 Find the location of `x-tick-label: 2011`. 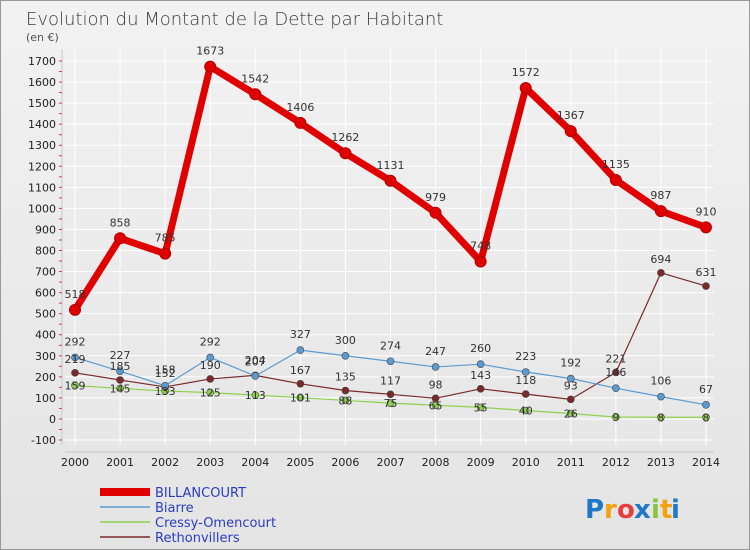

x-tick-label: 2011 is located at coordinates (571, 462).